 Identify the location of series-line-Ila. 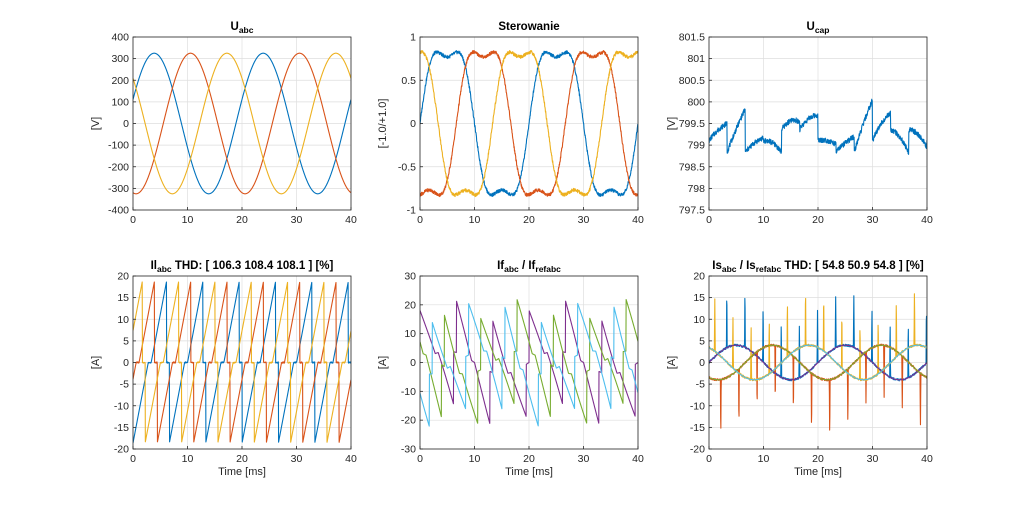
(242, 362).